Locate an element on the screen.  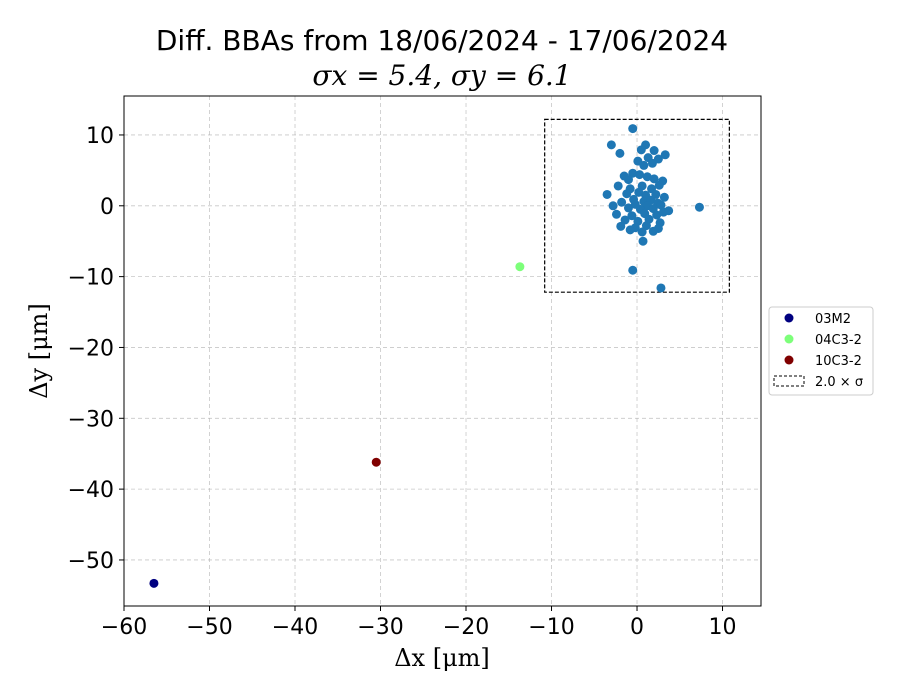
legend: 03M2 04C3-2 10C3-2 2.0 × σ is located at coordinates (821, 351).